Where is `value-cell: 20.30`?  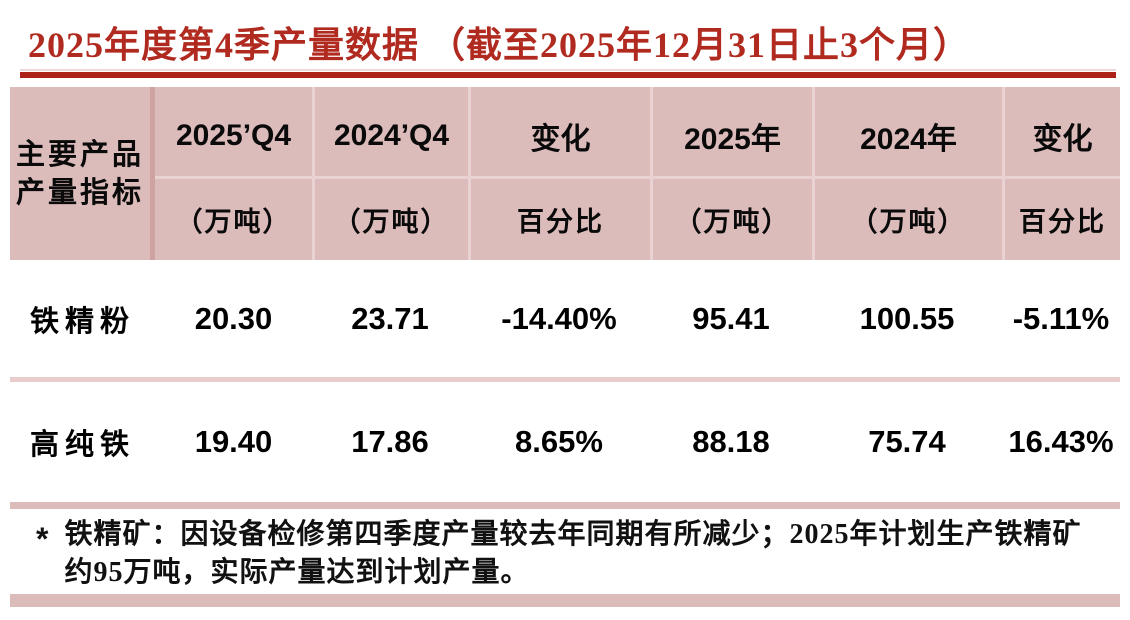
value-cell: 20.30 is located at coordinates (233, 318).